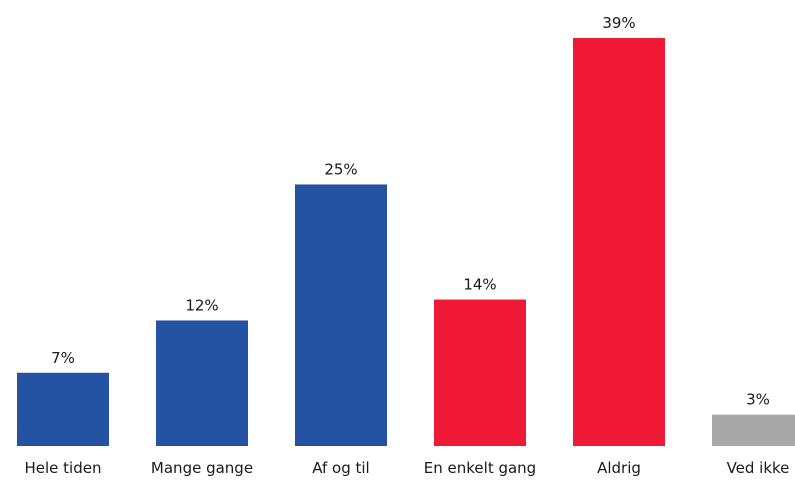 Image resolution: width=795 pixels, height=482 pixels. What do you see at coordinates (63, 468) in the screenshot?
I see `category-label-1: Hele tiden` at bounding box center [63, 468].